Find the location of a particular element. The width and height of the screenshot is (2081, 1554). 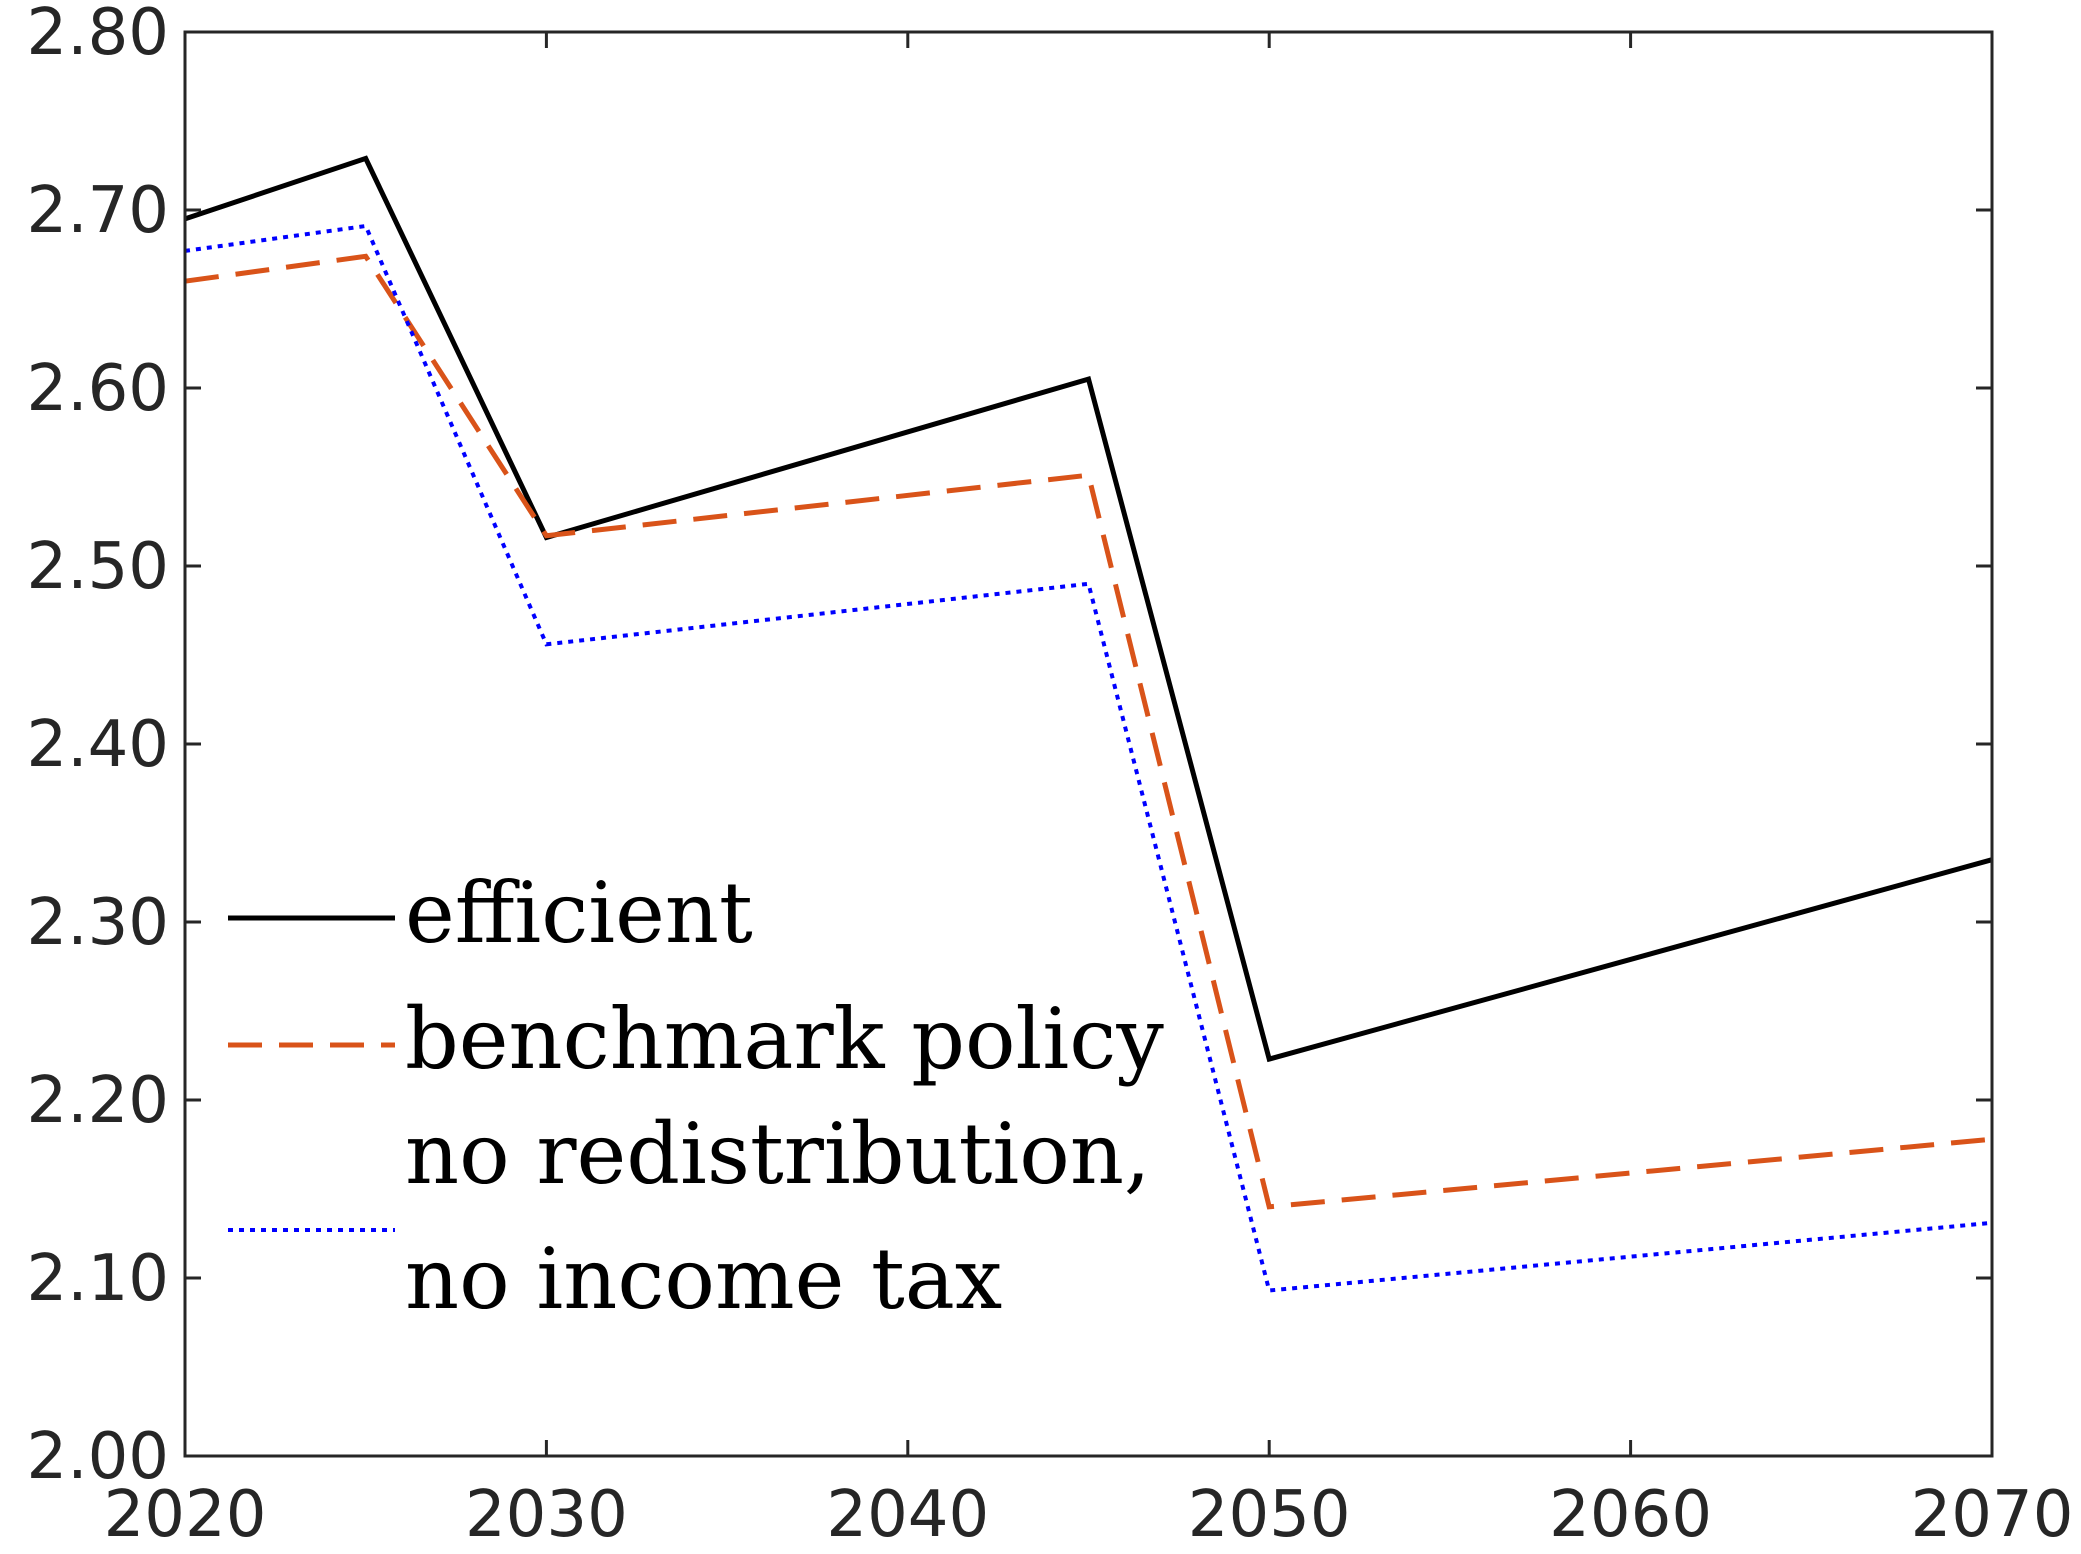

x-tick-label: 2020 is located at coordinates (185, 1515).